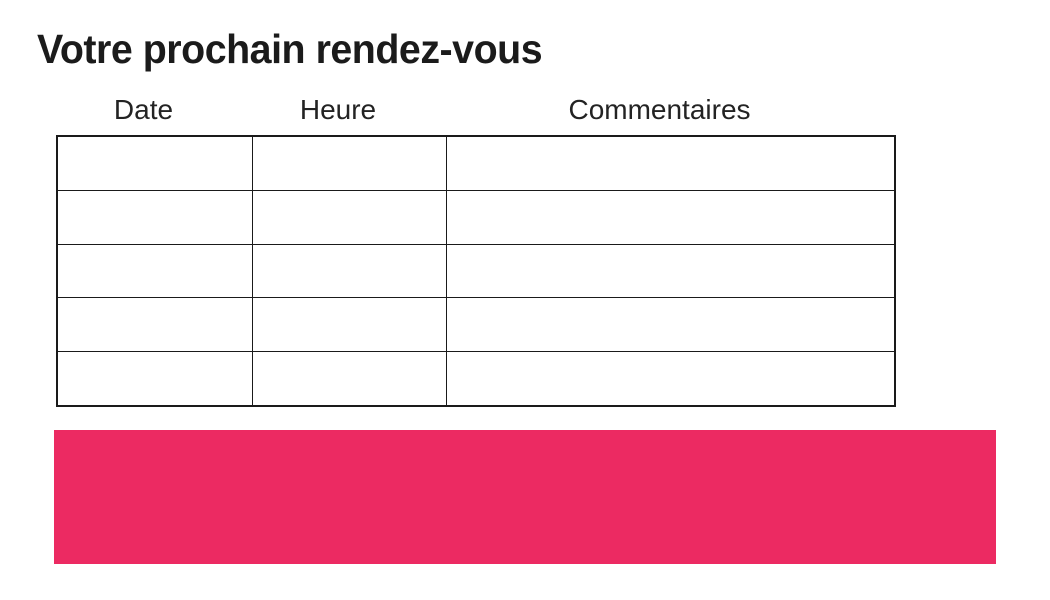  I want to click on page-title: Votre prochain rendez-vous, so click(290, 49).